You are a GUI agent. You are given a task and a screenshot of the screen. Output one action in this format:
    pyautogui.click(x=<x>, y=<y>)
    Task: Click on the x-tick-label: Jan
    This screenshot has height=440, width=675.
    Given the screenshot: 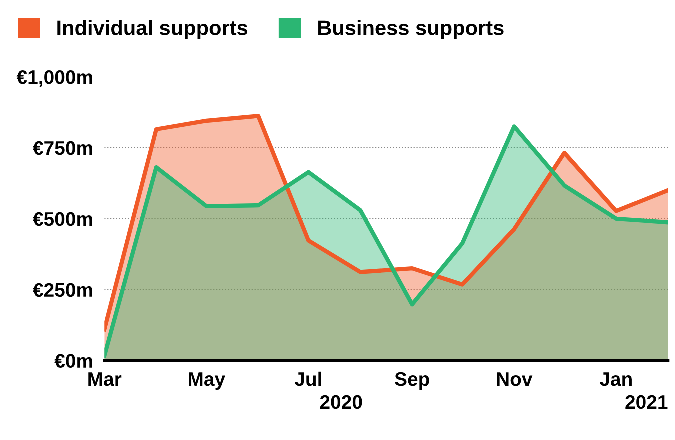 What is the action you would take?
    pyautogui.click(x=616, y=379)
    